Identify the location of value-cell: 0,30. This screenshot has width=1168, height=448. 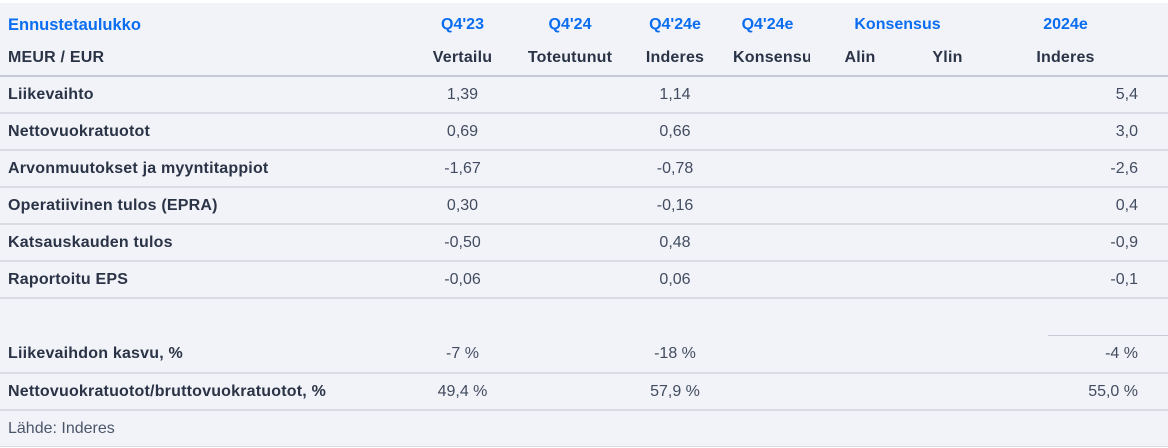
(462, 206).